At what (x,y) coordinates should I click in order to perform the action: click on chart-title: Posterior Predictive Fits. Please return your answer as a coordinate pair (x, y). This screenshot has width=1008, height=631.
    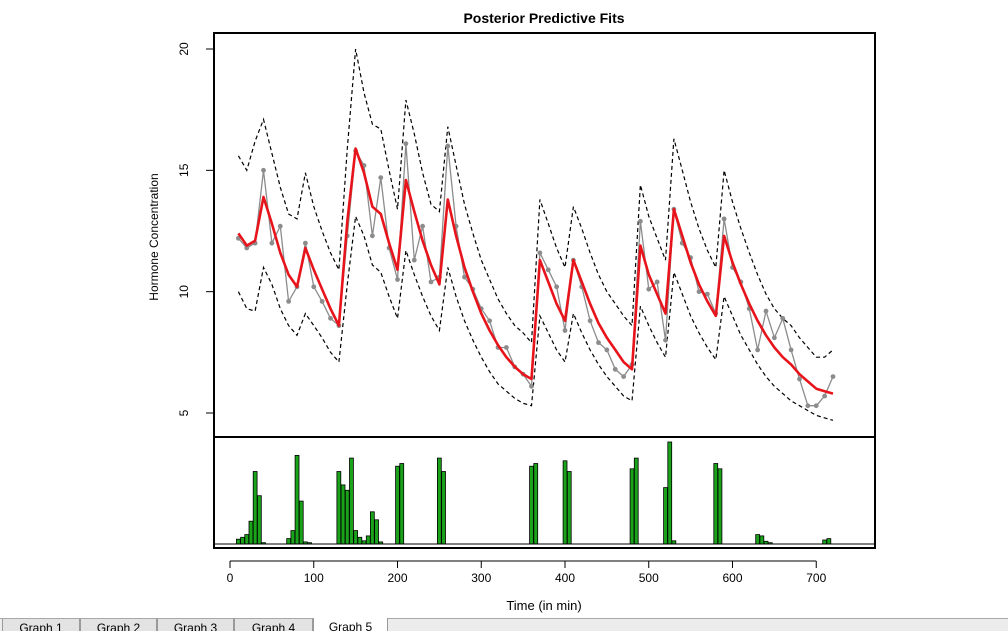
    Looking at the image, I should click on (543, 18).